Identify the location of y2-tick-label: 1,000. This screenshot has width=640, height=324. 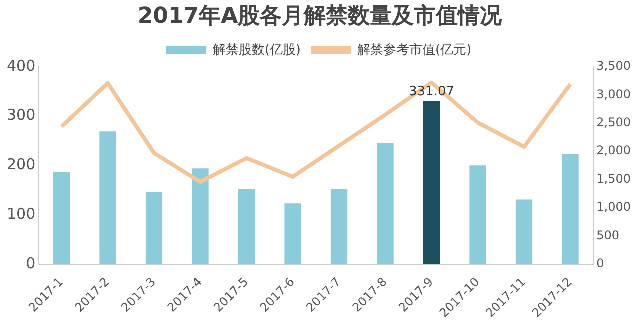
(614, 207).